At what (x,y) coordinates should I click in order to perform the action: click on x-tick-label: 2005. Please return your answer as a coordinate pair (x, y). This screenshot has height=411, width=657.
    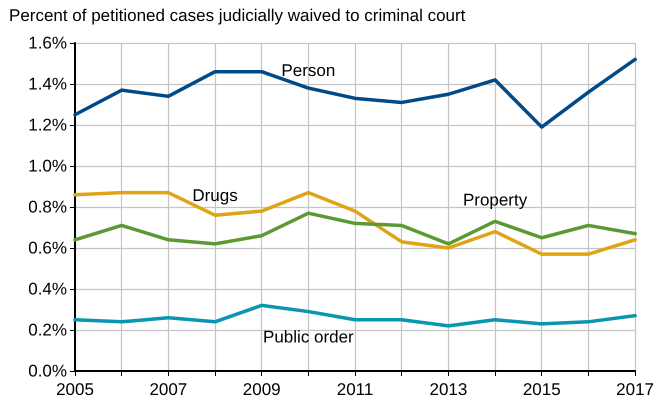
    Looking at the image, I should click on (75, 389).